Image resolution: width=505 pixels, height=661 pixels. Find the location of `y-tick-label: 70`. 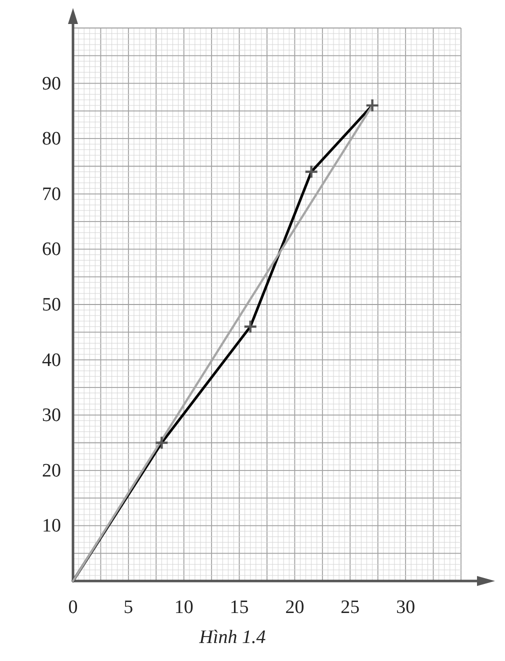

y-tick-label: 70 is located at coordinates (51, 194).